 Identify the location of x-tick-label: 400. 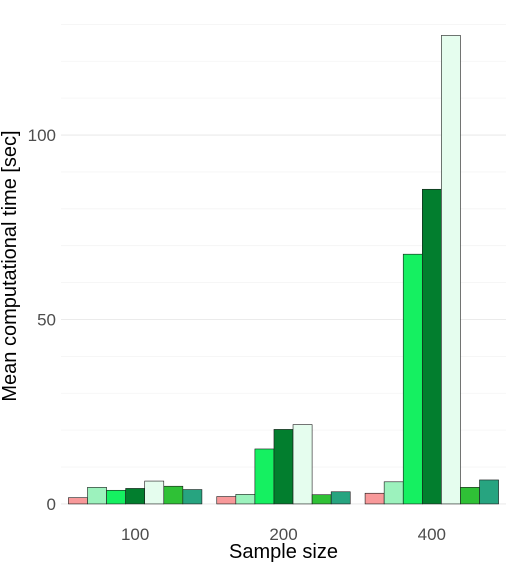
(432, 534).